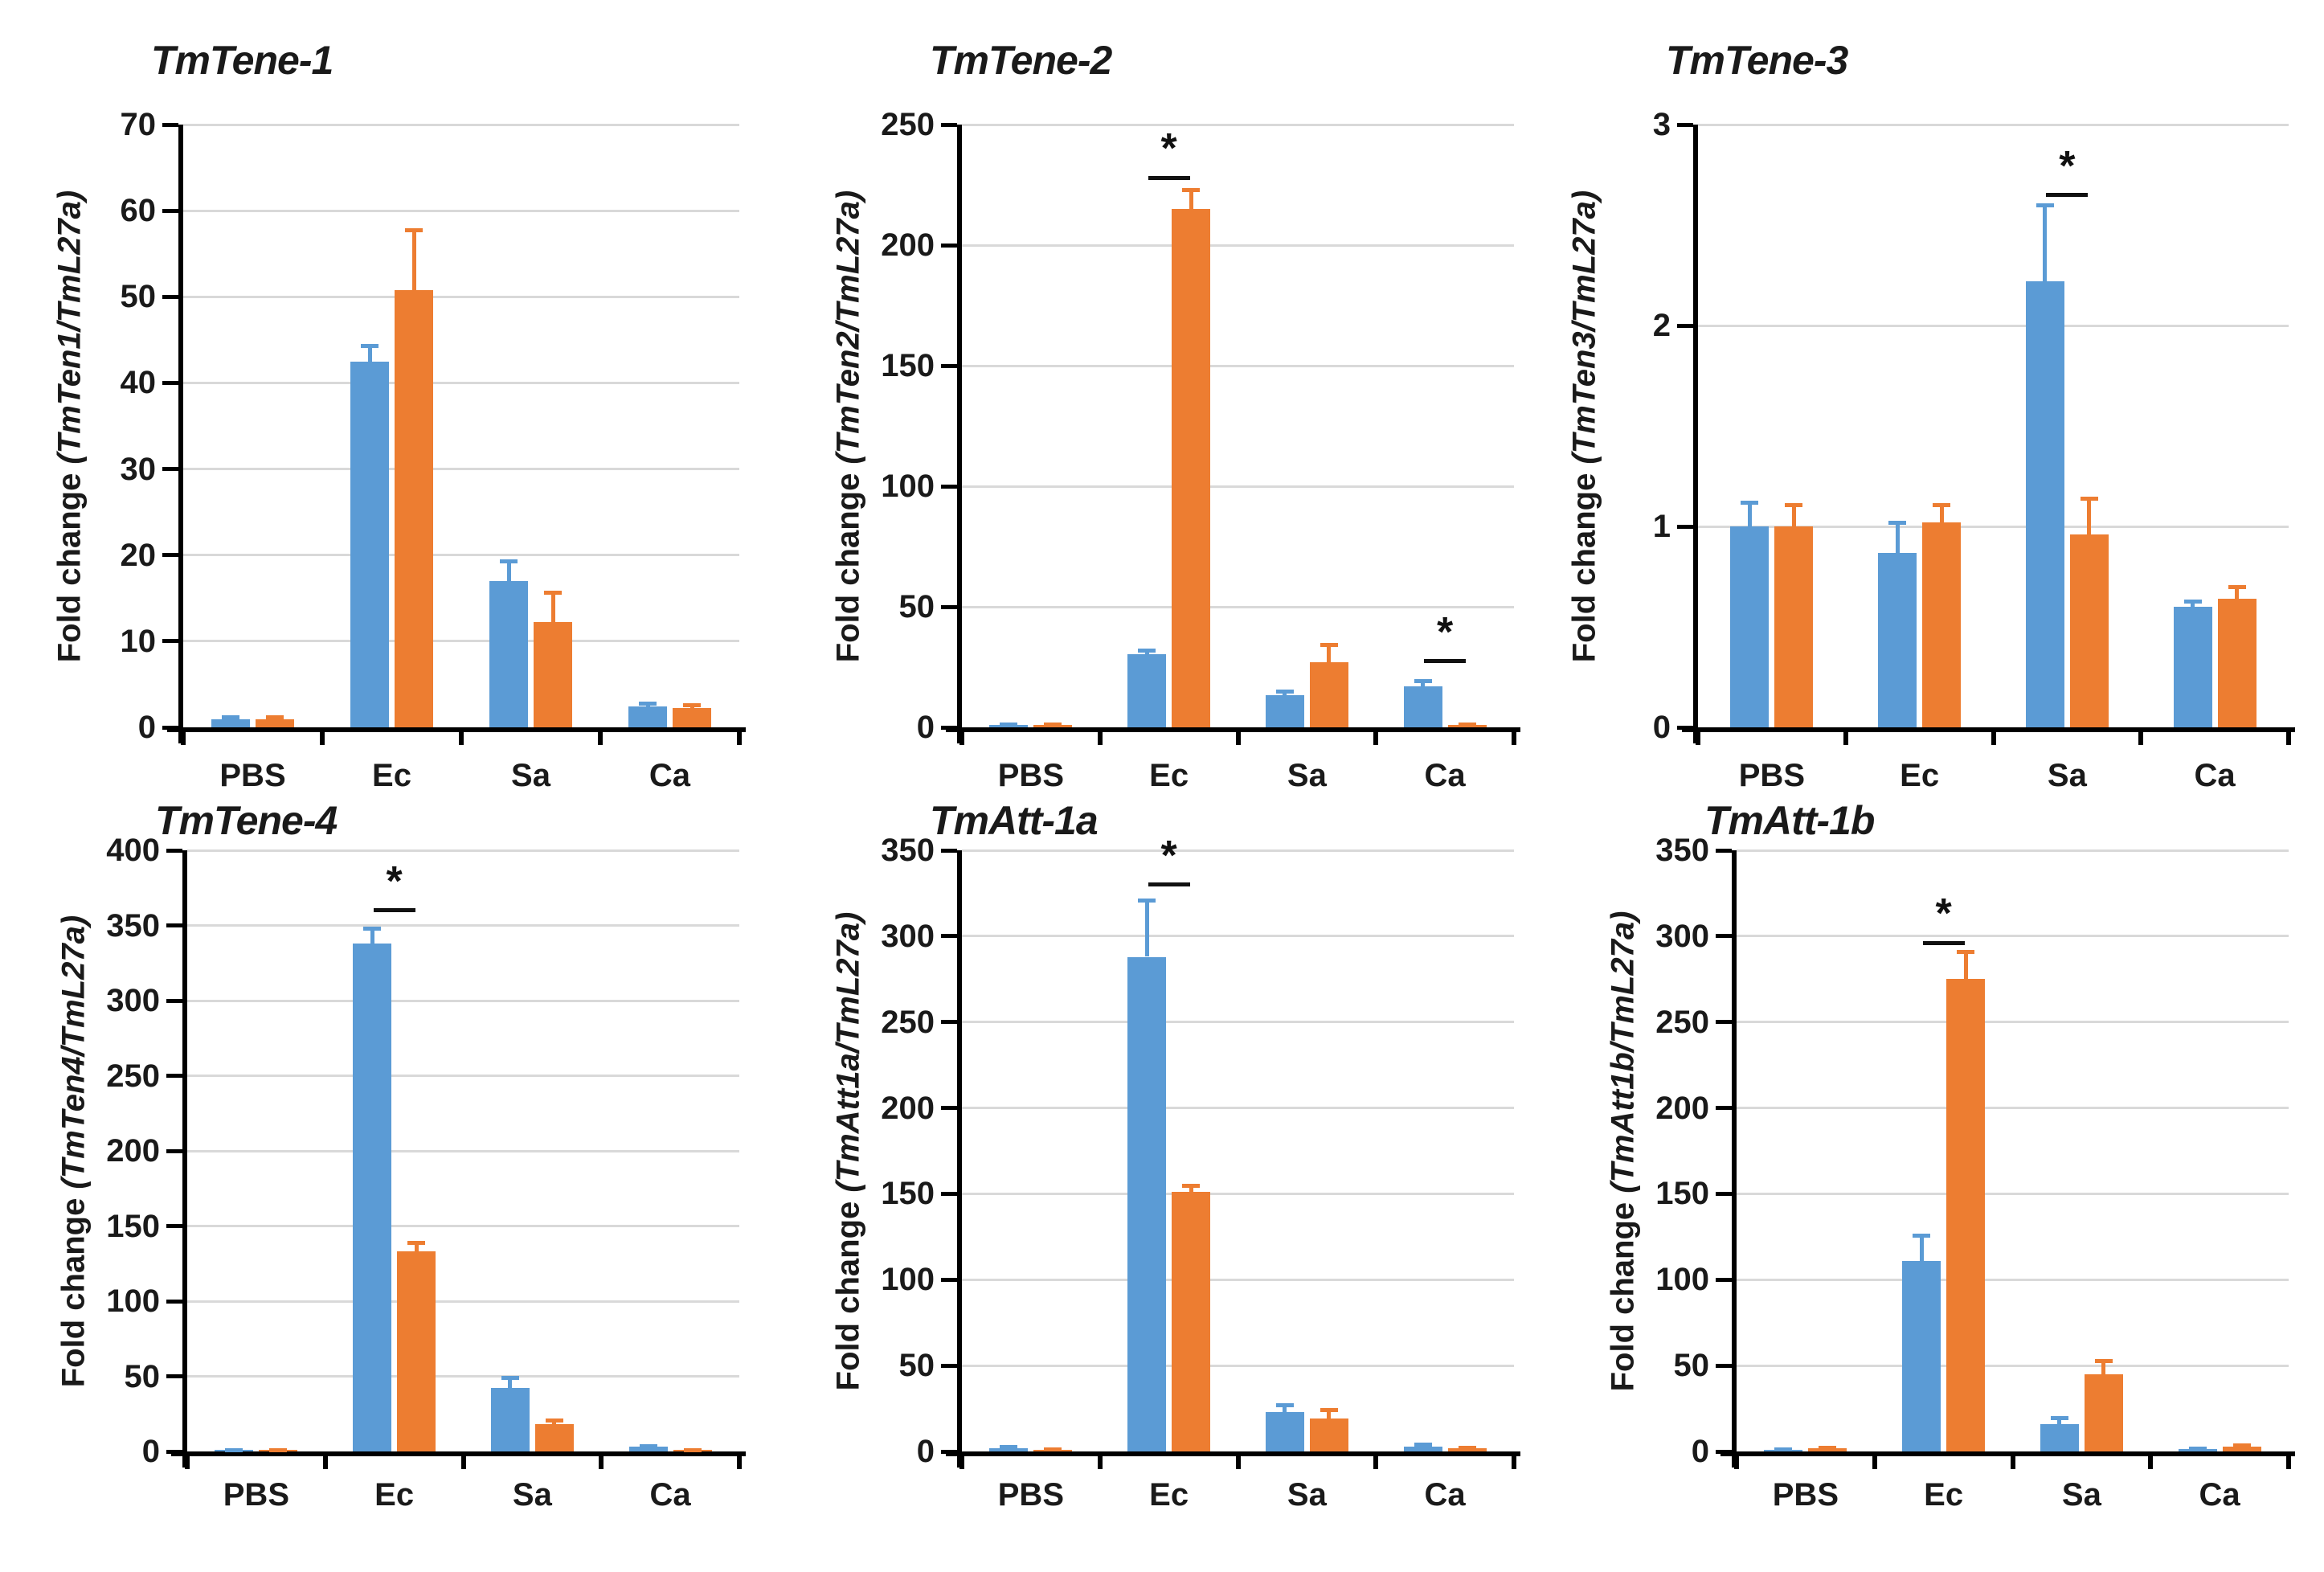 The image size is (2324, 1572). I want to click on significance-line-Ec, so click(1169, 884).